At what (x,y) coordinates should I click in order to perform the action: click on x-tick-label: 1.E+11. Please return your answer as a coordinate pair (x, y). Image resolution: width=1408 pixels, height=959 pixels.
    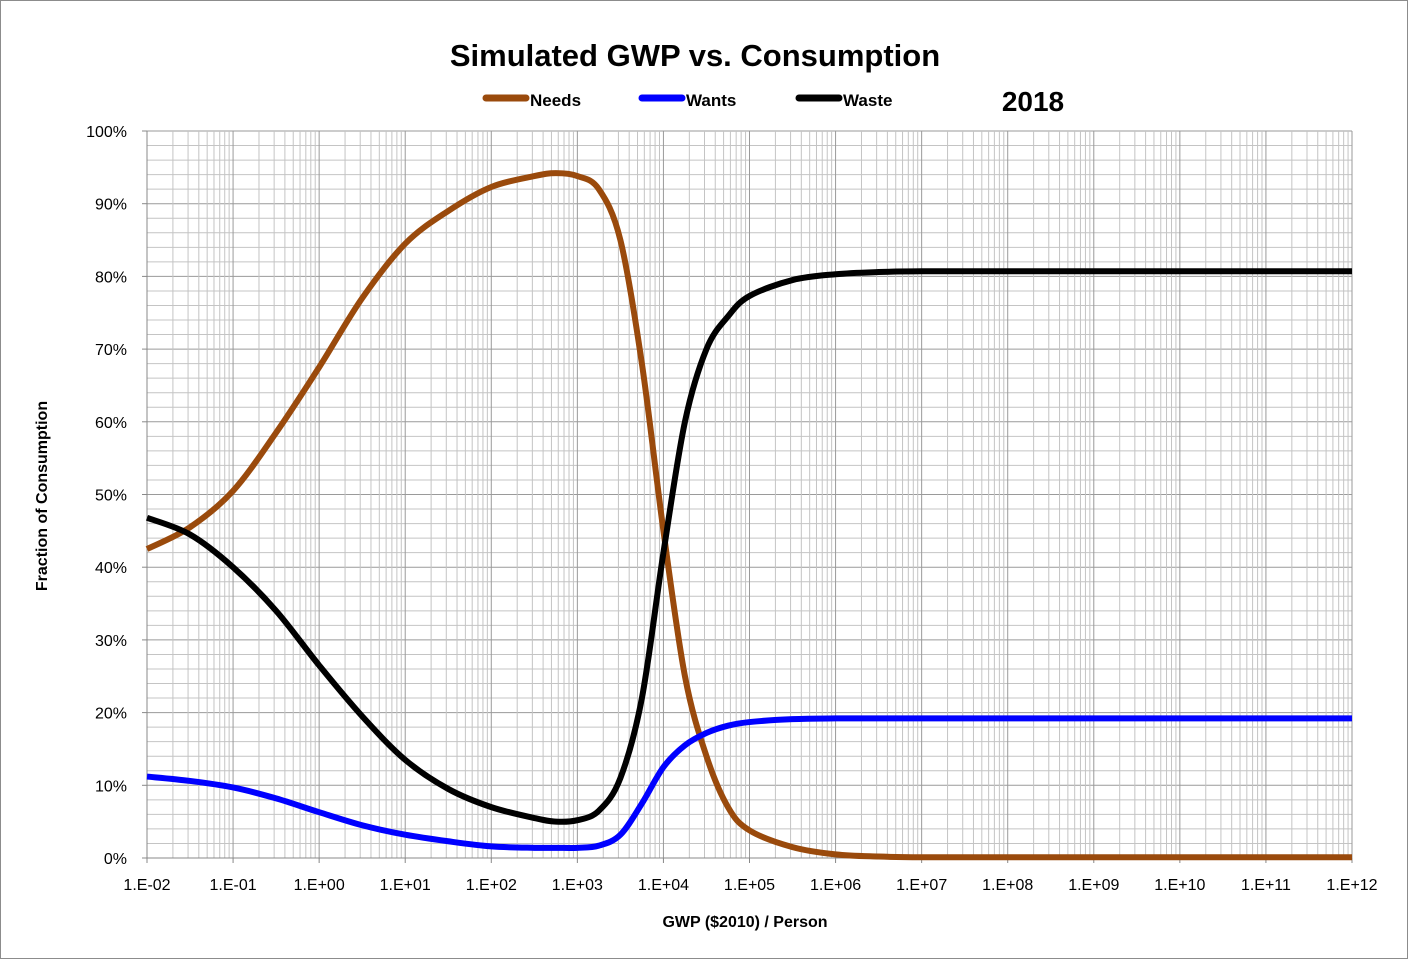
    Looking at the image, I should click on (1266, 885).